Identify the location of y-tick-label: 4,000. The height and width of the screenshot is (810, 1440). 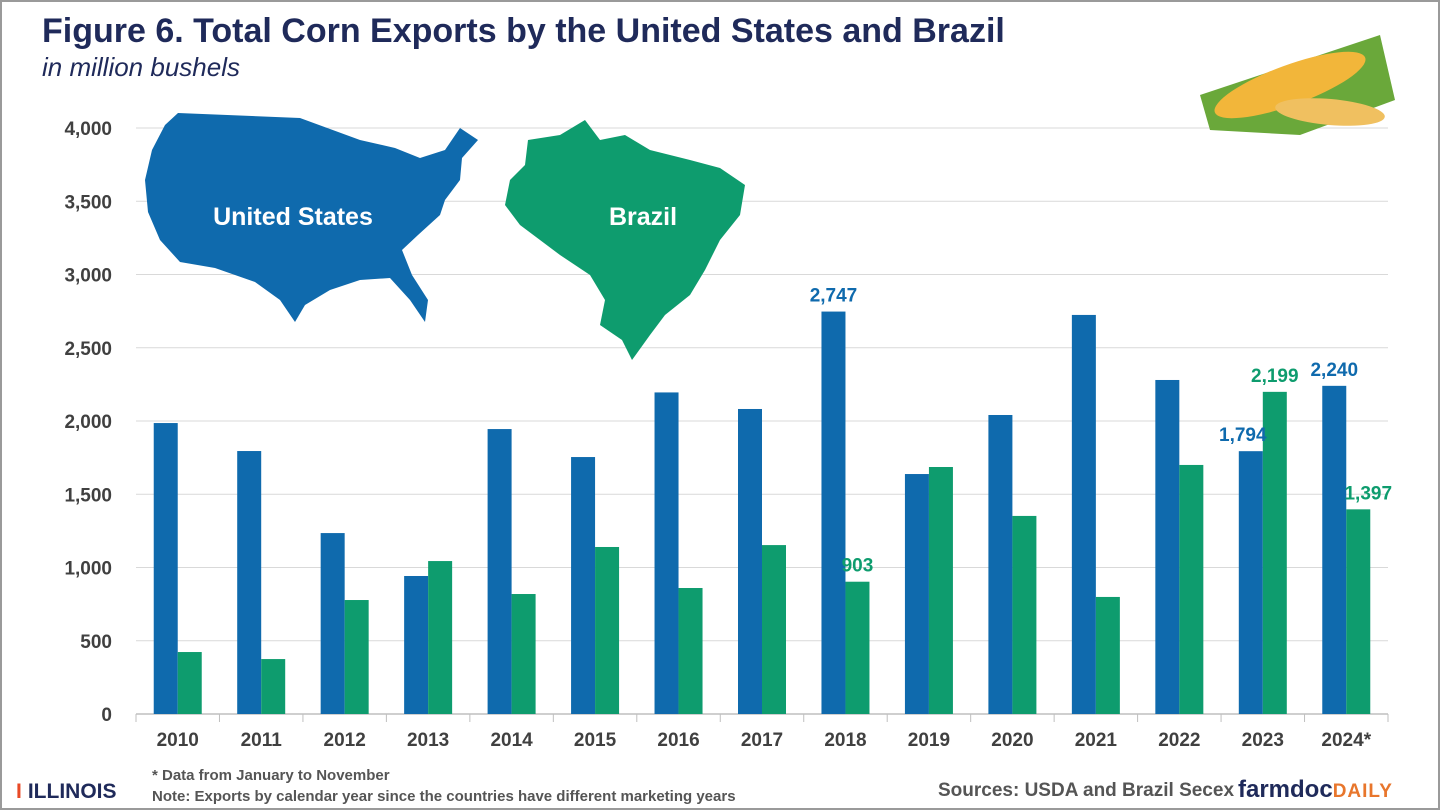
(88, 129).